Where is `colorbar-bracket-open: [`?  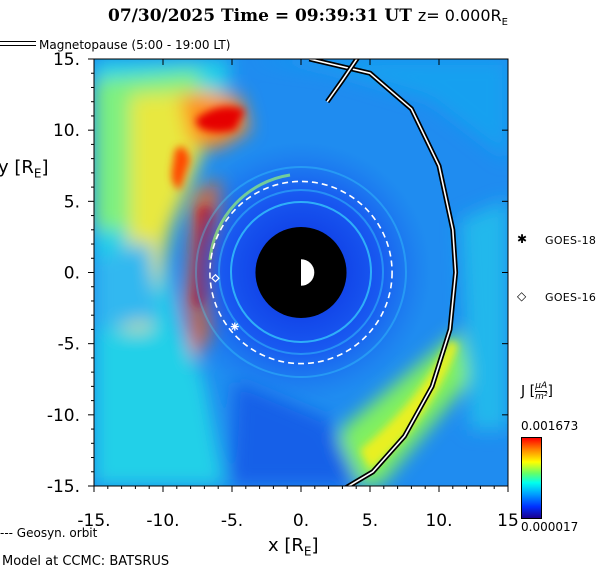 colorbar-bracket-open: [ is located at coordinates (532, 391).